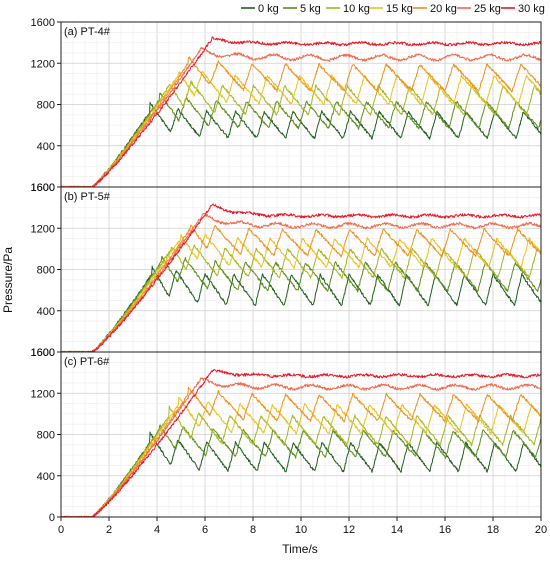 The width and height of the screenshot is (550, 565). What do you see at coordinates (487, 9) in the screenshot?
I see `legend-label: 25 kg` at bounding box center [487, 9].